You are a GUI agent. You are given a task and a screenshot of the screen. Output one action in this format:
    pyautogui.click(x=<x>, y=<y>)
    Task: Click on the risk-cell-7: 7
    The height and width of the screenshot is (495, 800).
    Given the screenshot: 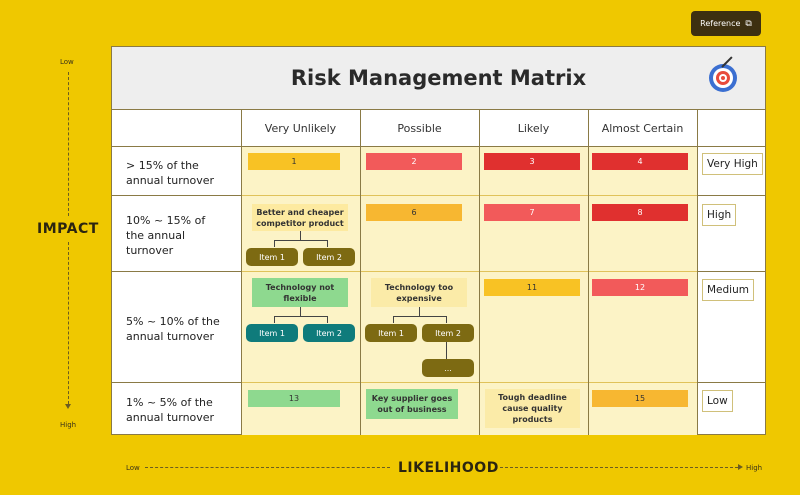 What is the action you would take?
    pyautogui.click(x=532, y=212)
    